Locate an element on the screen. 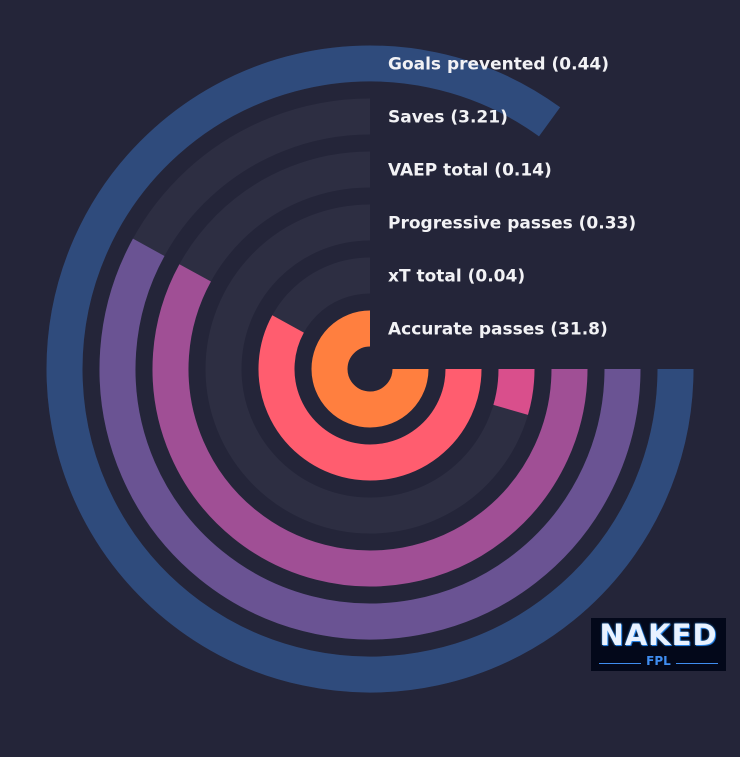 This screenshot has height=757, width=740. logo-line-left is located at coordinates (620, 663).